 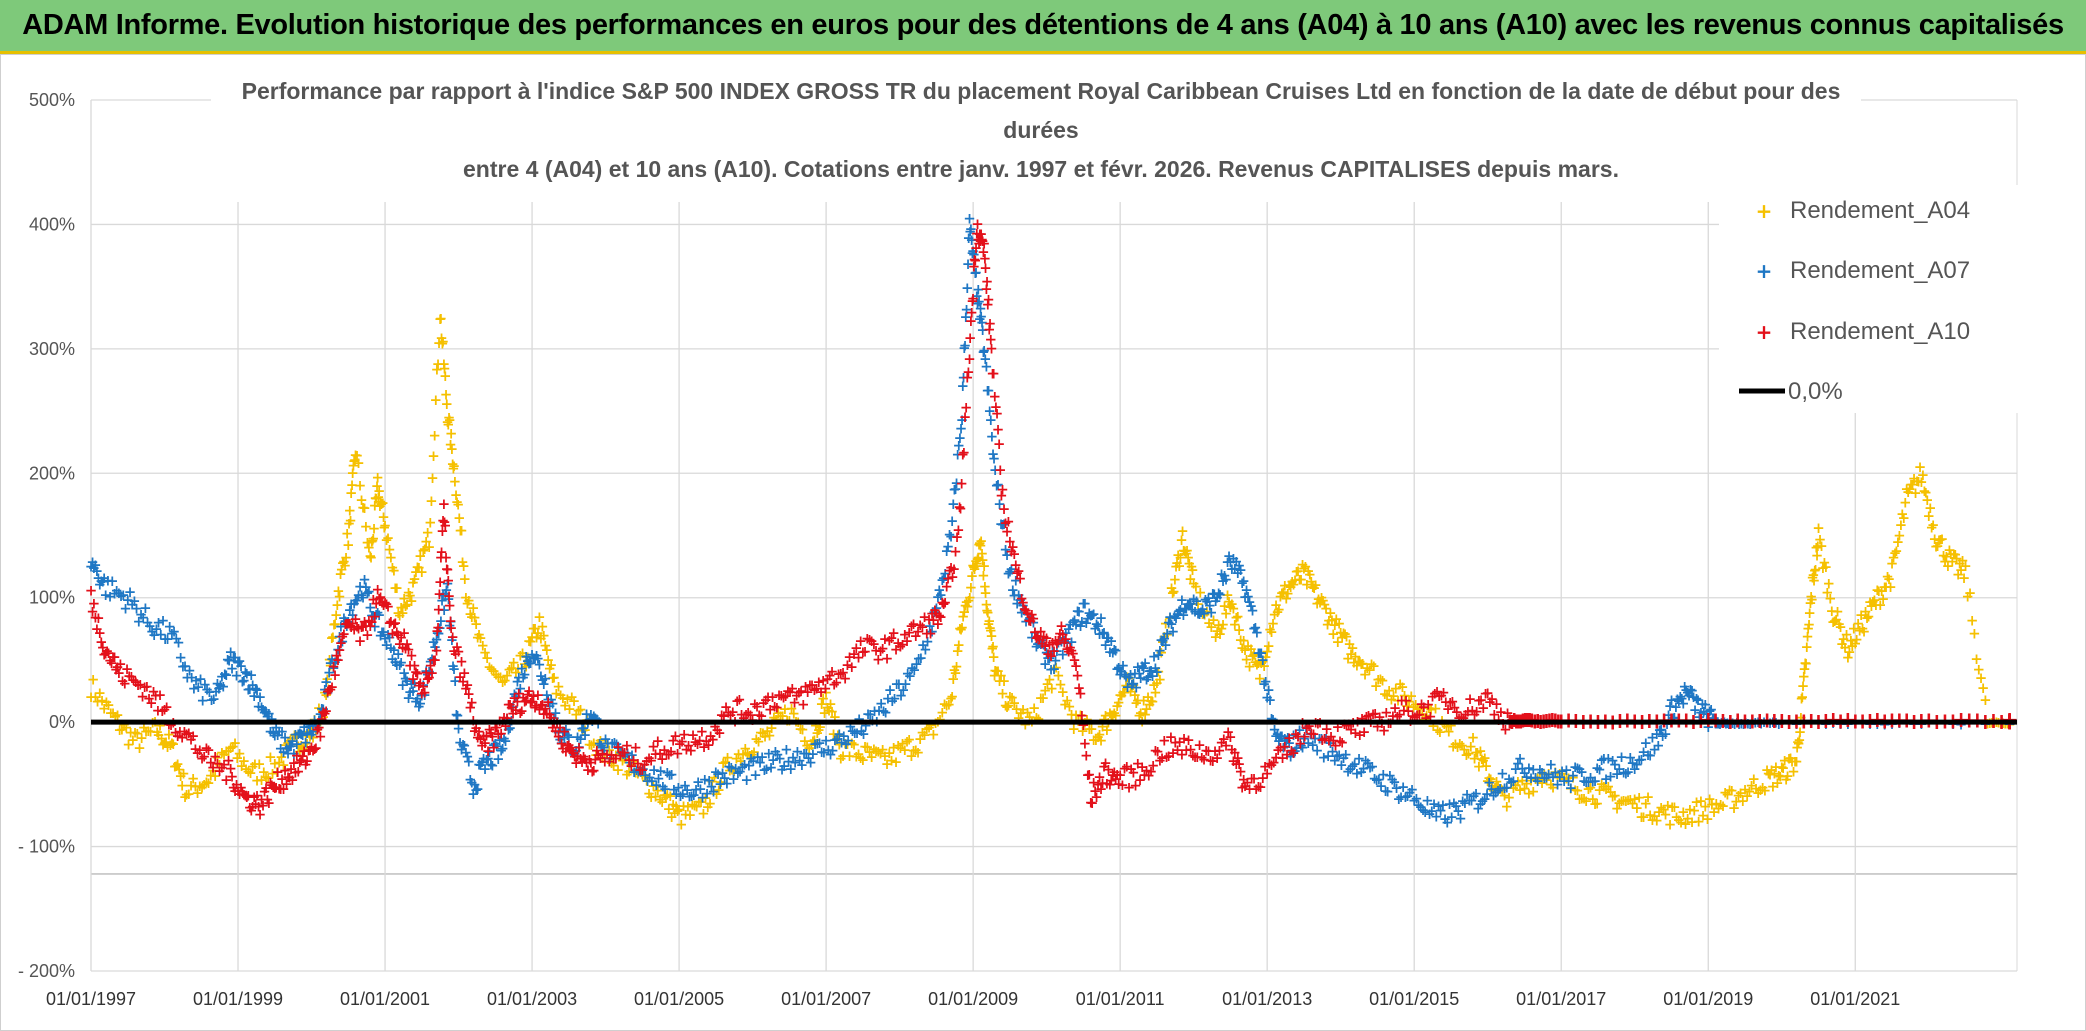 I want to click on y-tick-label: 200%, so click(x=52, y=473).